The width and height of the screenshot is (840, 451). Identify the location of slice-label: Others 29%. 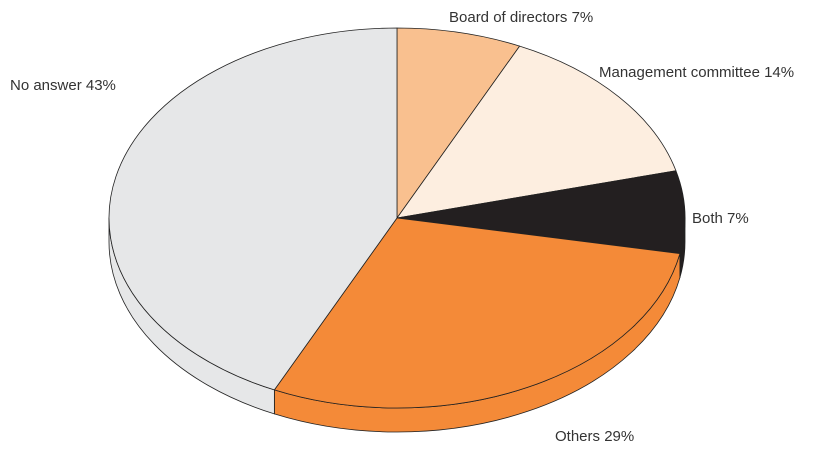
(594, 436).